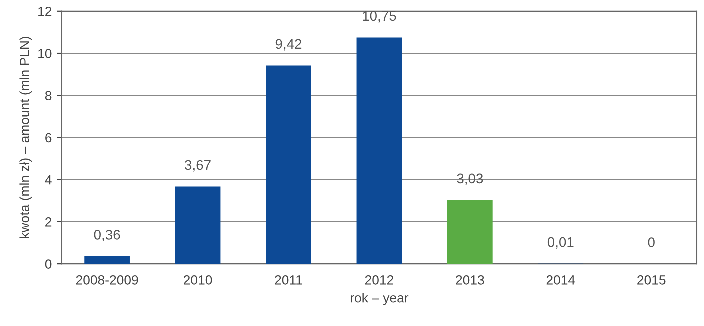  I want to click on x-tick-label: 2010, so click(198, 280).